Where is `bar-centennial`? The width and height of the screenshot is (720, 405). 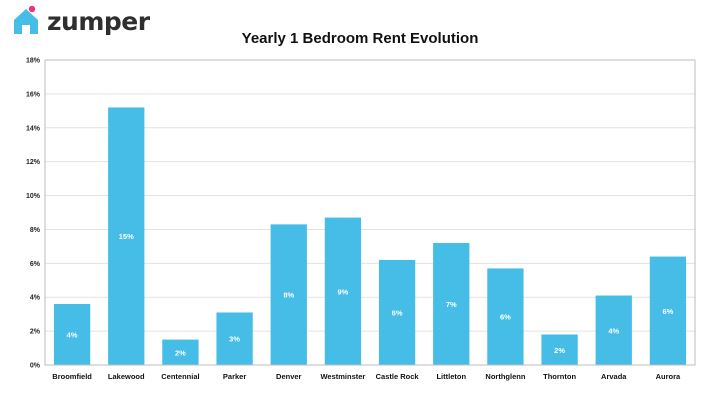 bar-centennial is located at coordinates (180, 352).